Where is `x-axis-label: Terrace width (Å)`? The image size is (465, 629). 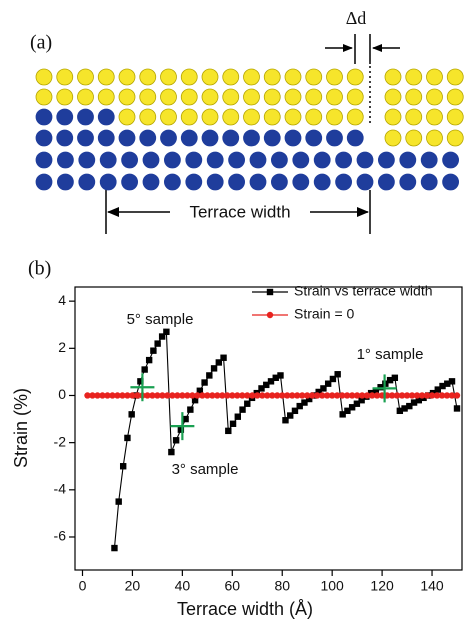 x-axis-label: Terrace width (Å) is located at coordinates (245, 609).